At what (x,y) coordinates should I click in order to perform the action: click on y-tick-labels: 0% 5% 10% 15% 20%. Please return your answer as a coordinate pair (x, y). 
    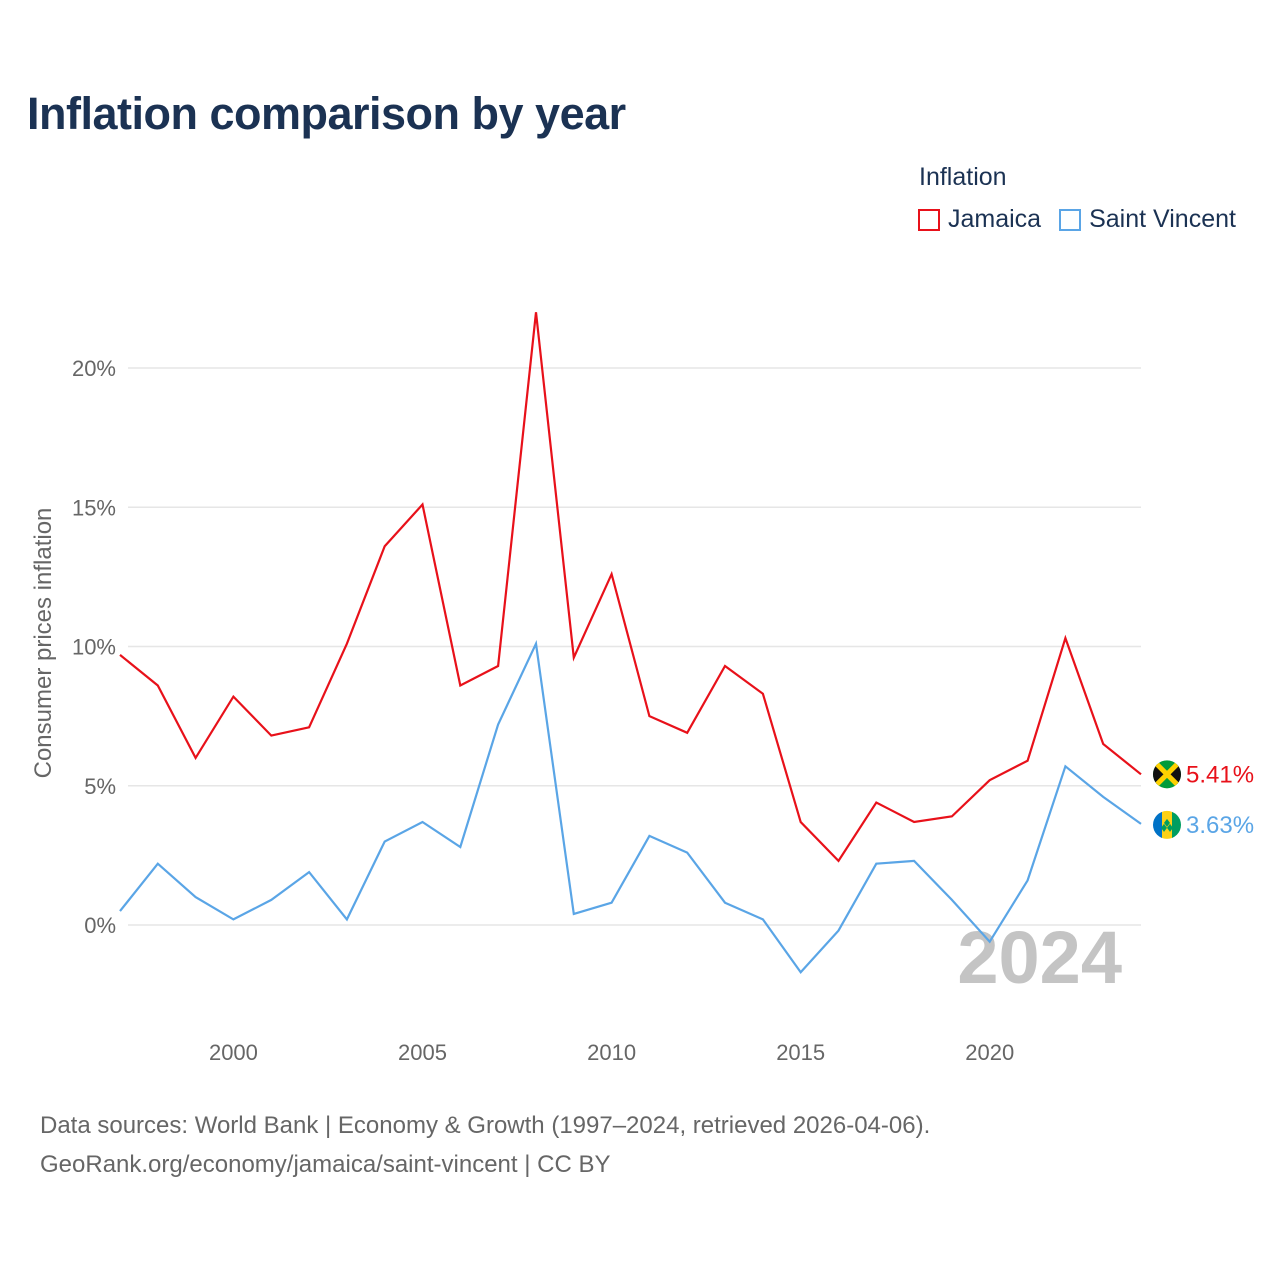
    Looking at the image, I should click on (94, 647).